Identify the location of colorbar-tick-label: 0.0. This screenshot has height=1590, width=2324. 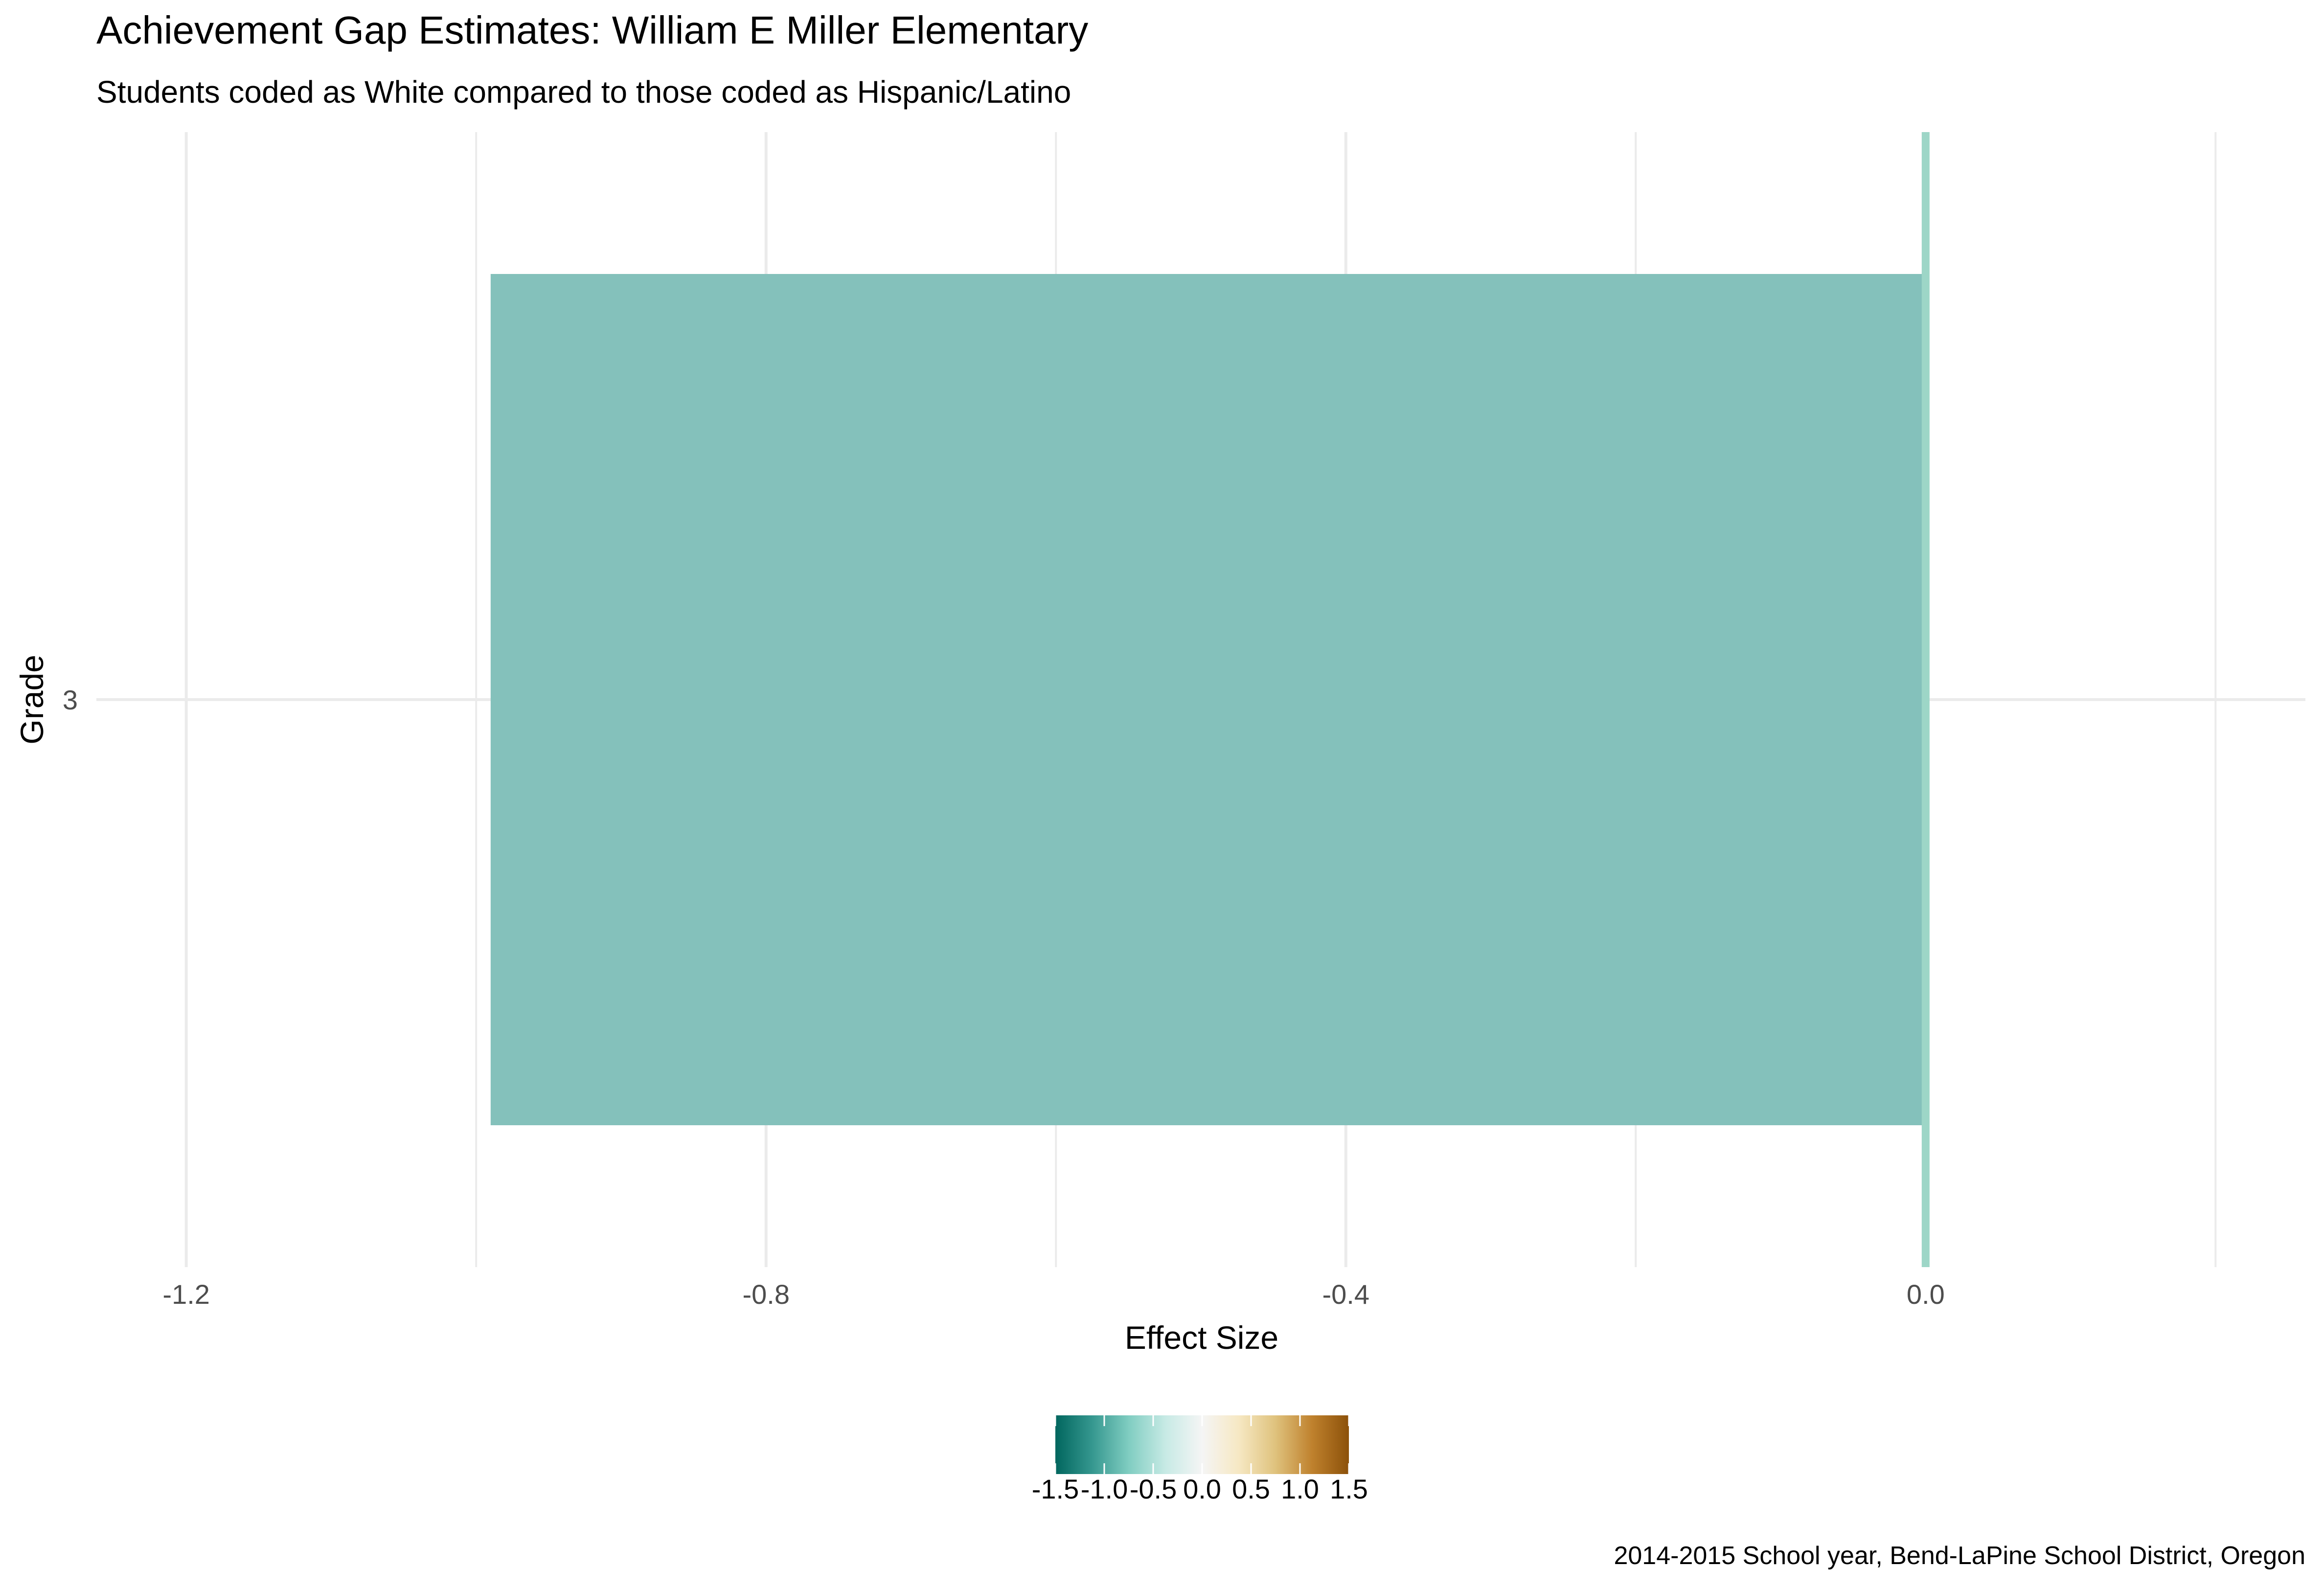
(1202, 1489).